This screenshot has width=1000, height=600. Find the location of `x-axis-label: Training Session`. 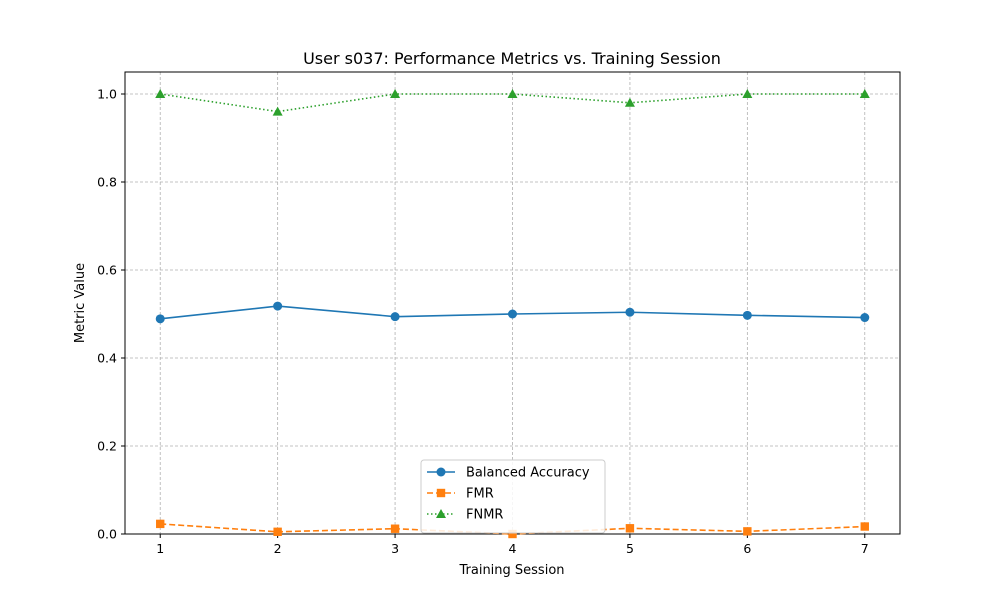

x-axis-label: Training Session is located at coordinates (511, 570).